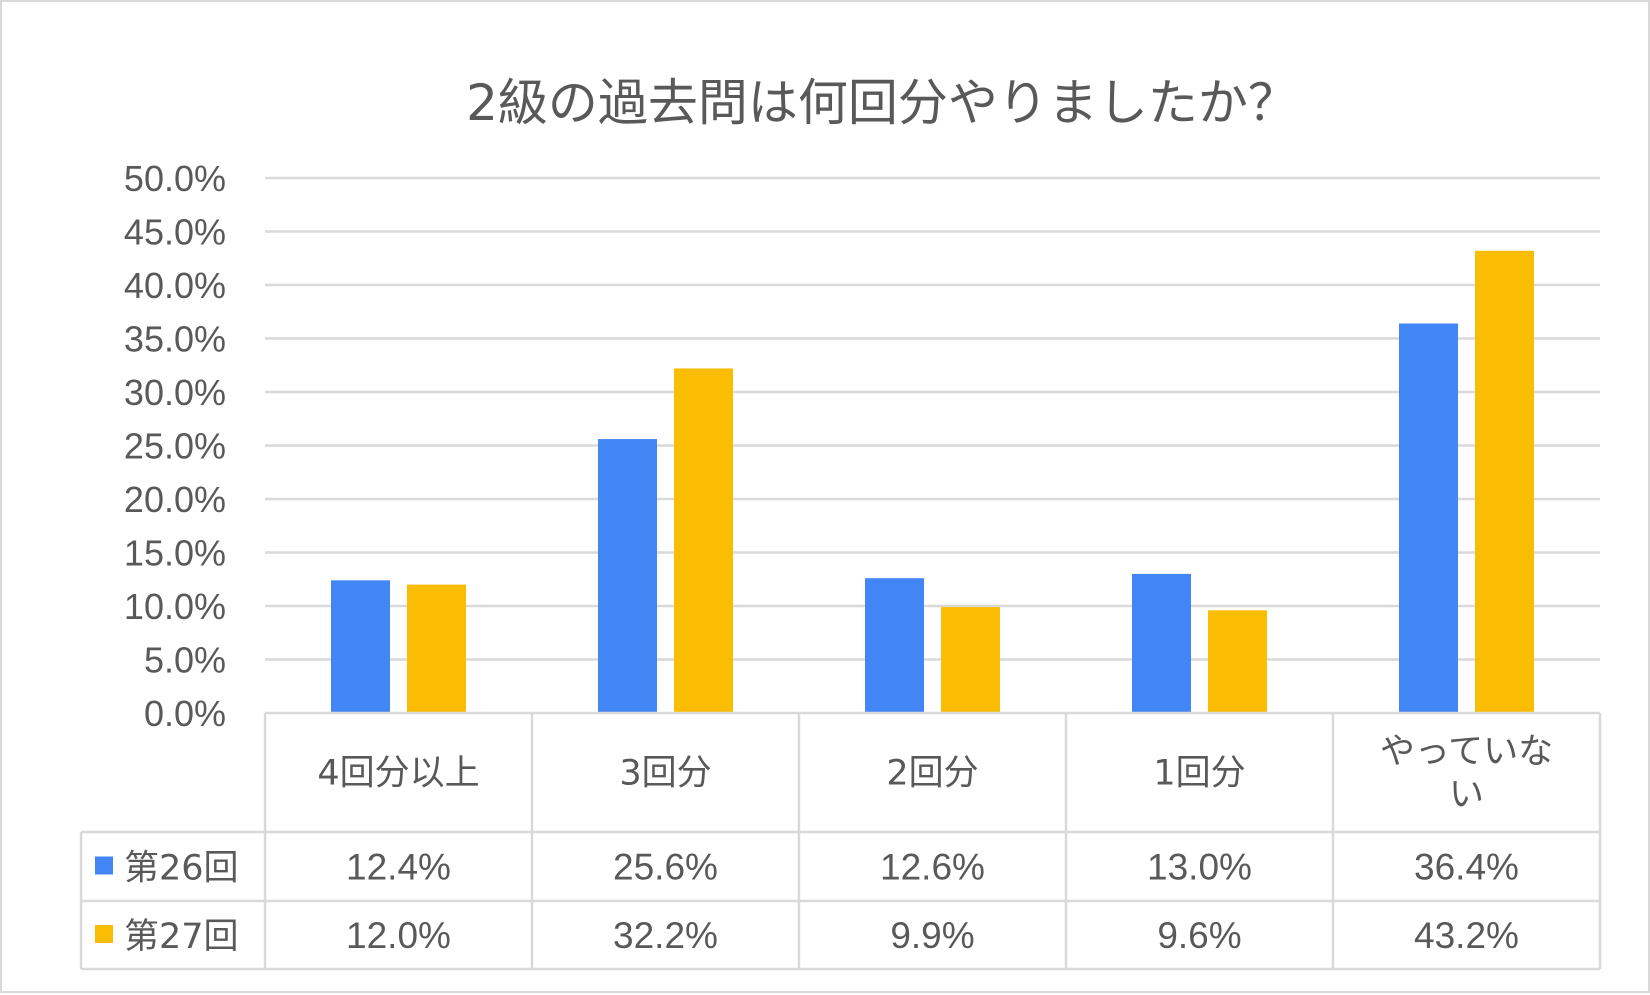  I want to click on data-label-2-2: 32.2%, so click(665, 935).